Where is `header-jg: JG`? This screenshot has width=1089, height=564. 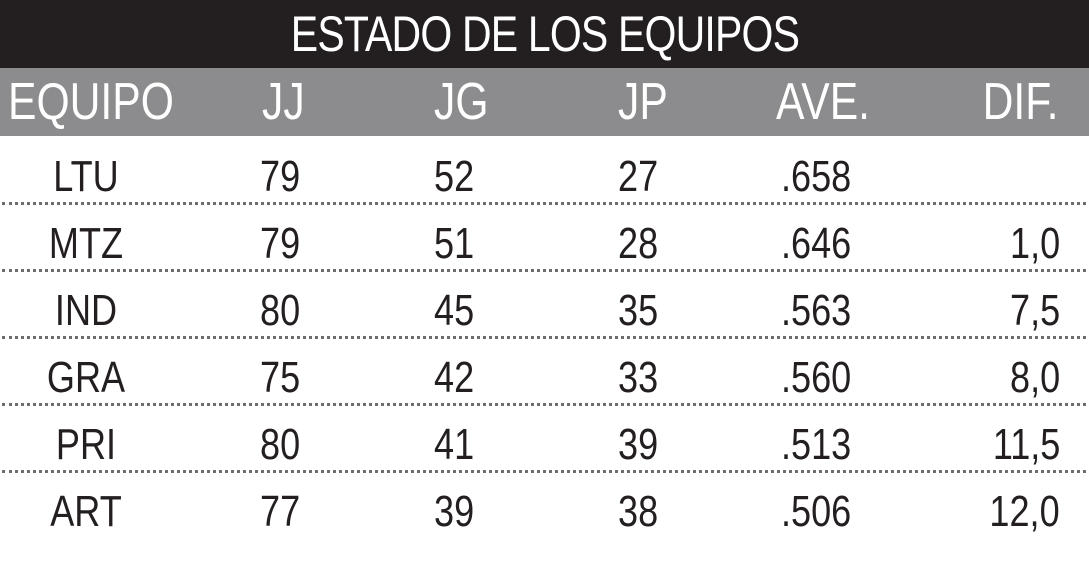 header-jg: JG is located at coordinates (461, 102).